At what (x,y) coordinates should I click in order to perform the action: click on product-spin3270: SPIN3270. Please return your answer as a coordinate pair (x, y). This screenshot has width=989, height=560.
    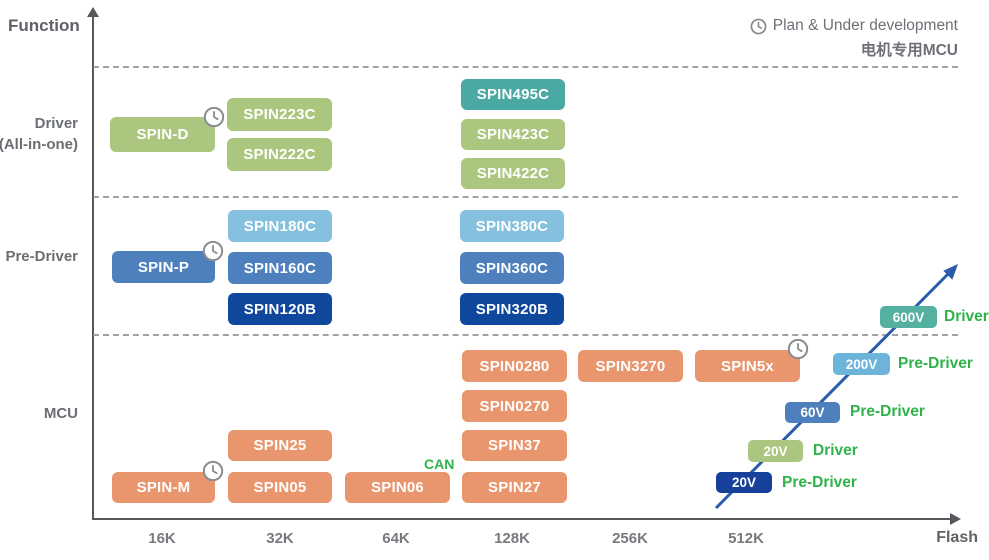
    Looking at the image, I should click on (630, 366).